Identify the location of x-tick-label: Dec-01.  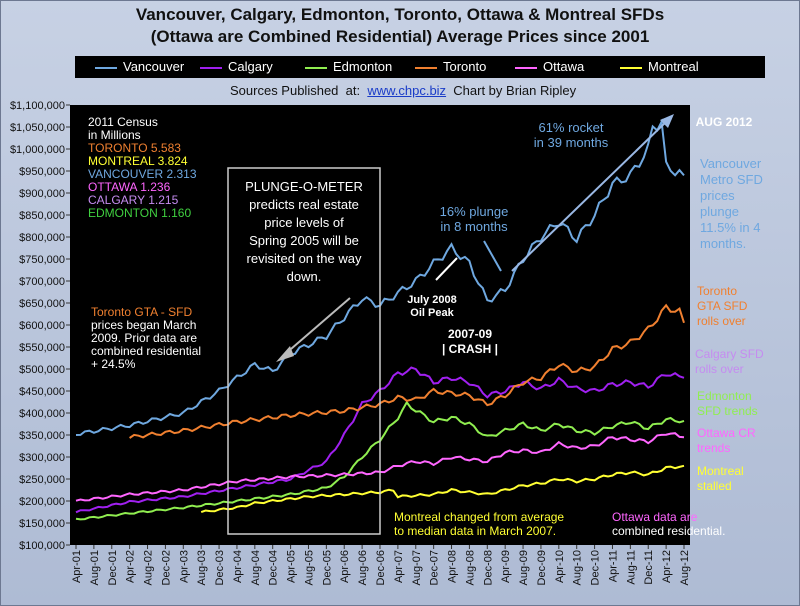
(113, 567).